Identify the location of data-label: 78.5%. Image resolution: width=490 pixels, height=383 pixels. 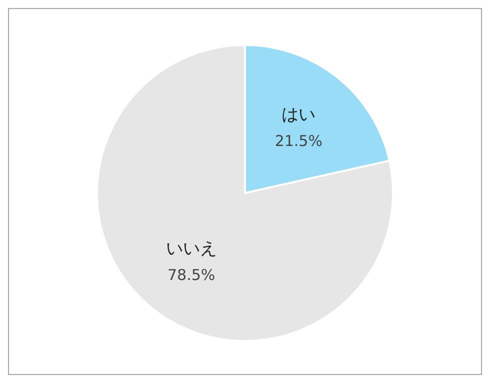
(192, 275).